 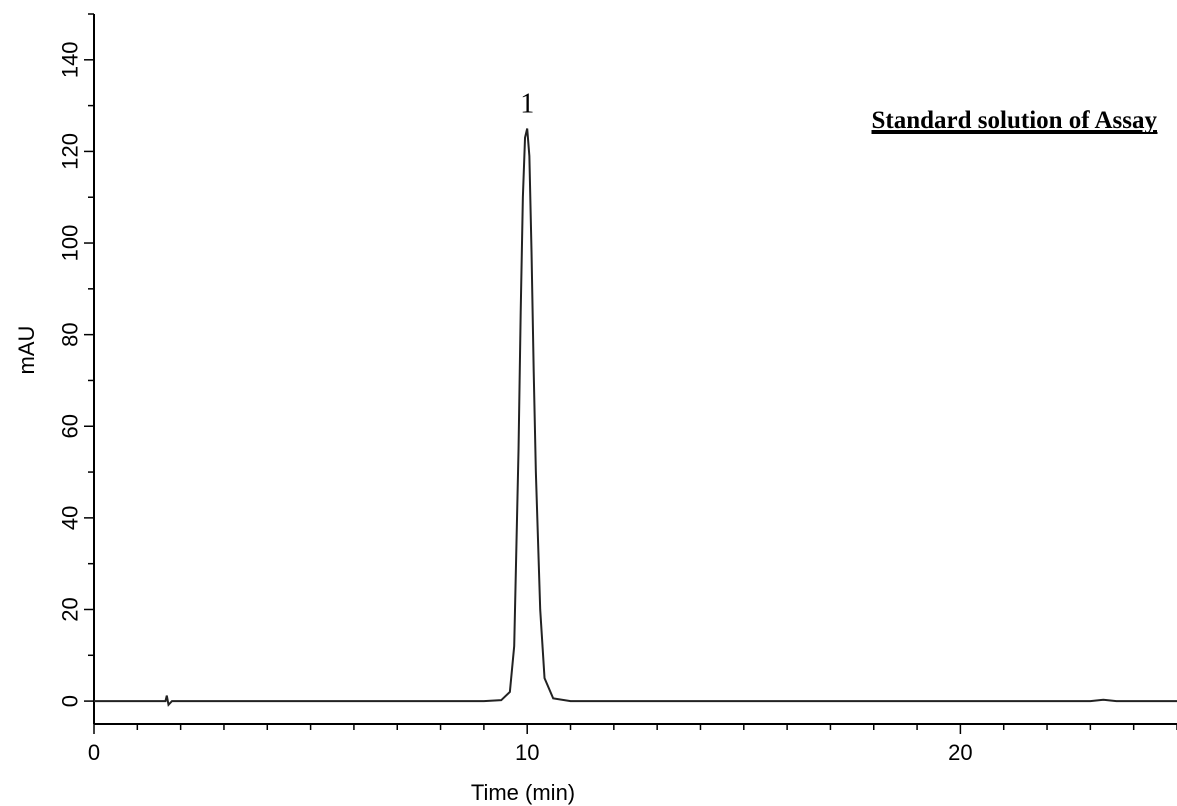 What do you see at coordinates (70, 59) in the screenshot?
I see `y-tick-label: 140` at bounding box center [70, 59].